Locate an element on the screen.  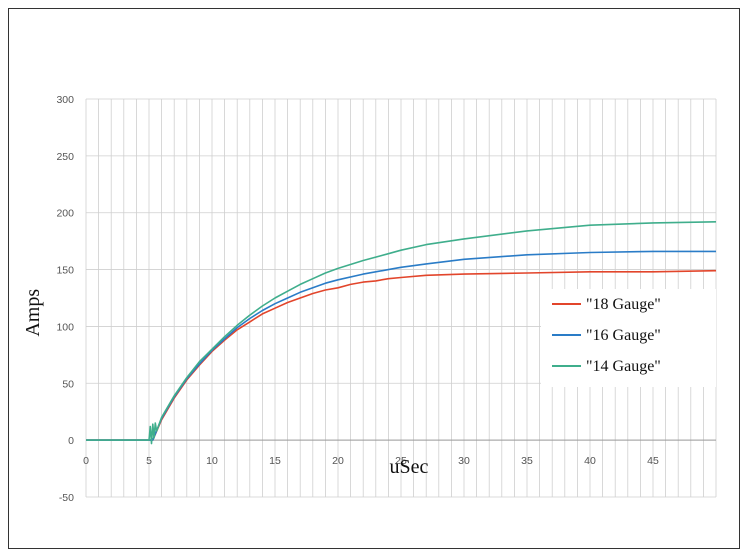
legend: "18 Gauge" "16 Gauge" "14 Gauge" is located at coordinates (628, 338).